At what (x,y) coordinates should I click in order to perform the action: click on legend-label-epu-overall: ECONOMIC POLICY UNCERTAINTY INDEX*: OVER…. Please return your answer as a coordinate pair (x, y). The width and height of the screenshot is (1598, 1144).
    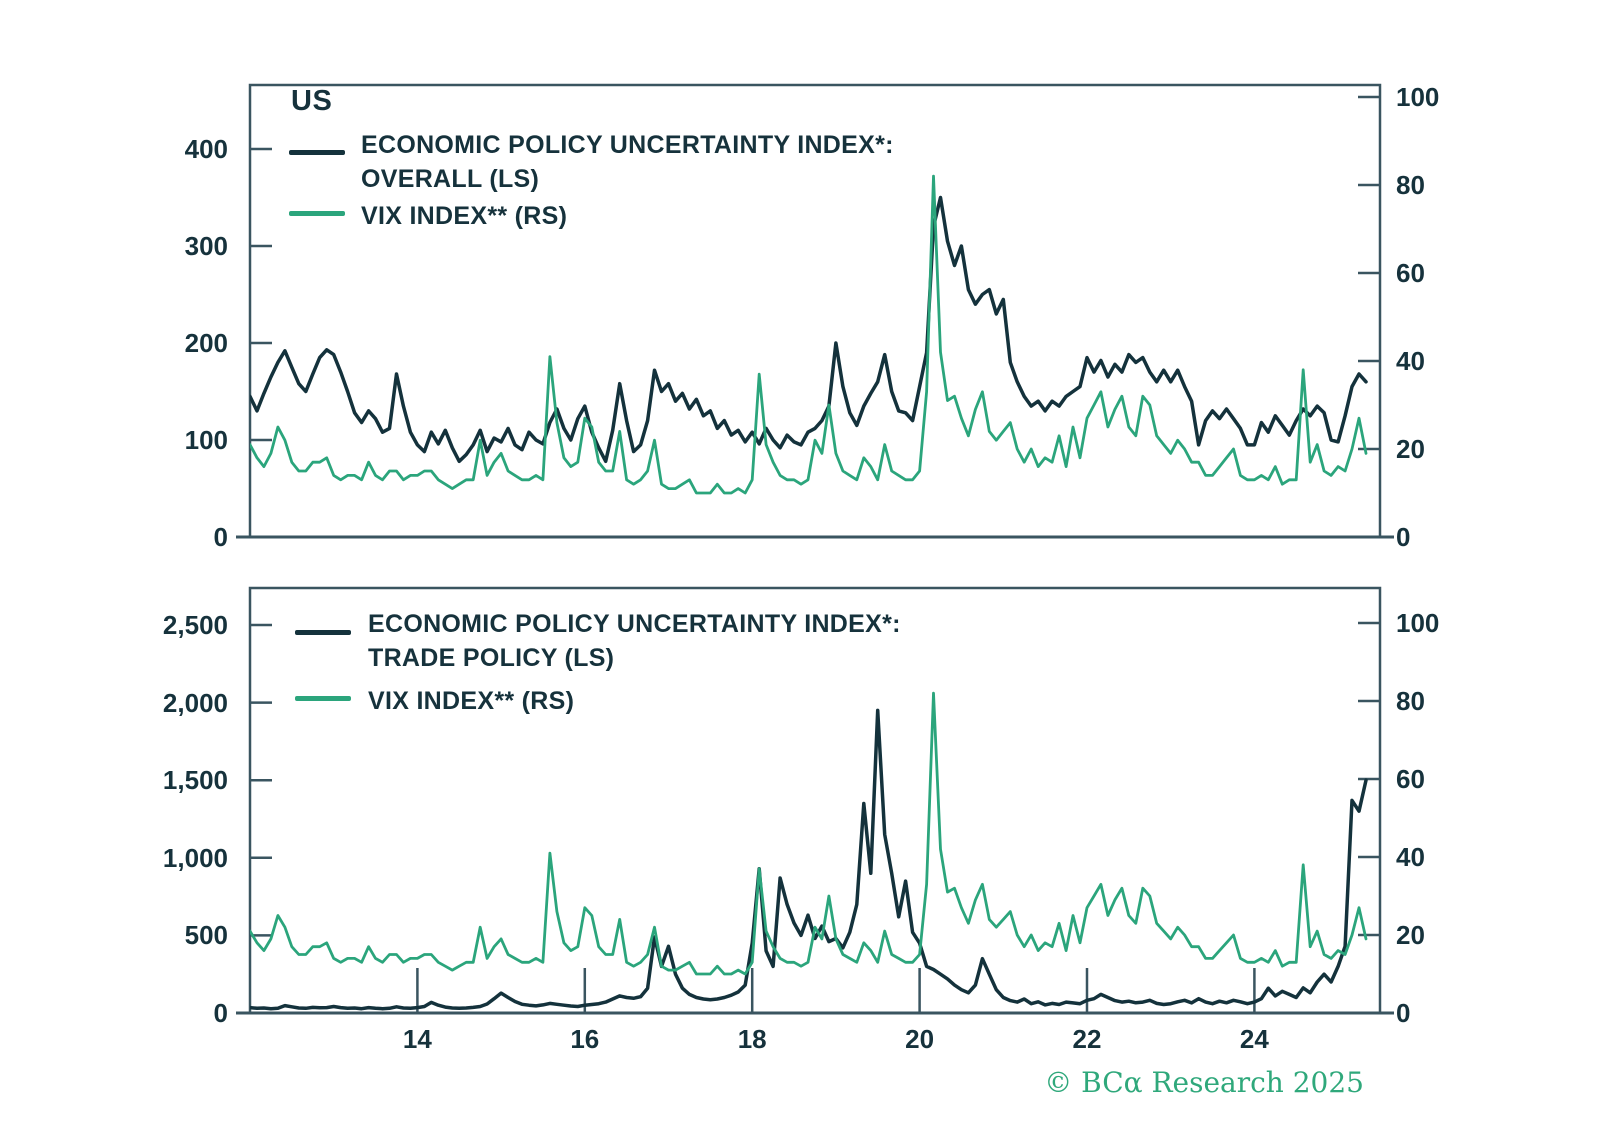
    Looking at the image, I should click on (627, 162).